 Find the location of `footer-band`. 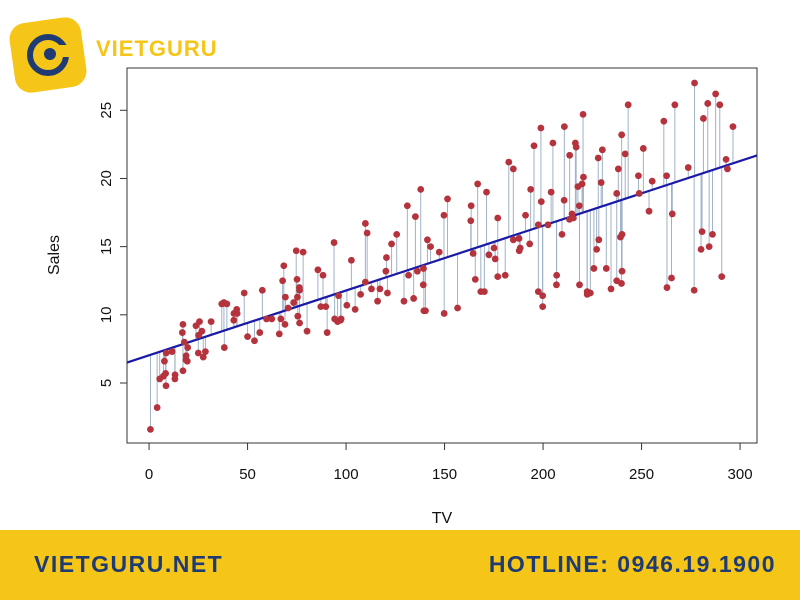

footer-band is located at coordinates (400, 565).